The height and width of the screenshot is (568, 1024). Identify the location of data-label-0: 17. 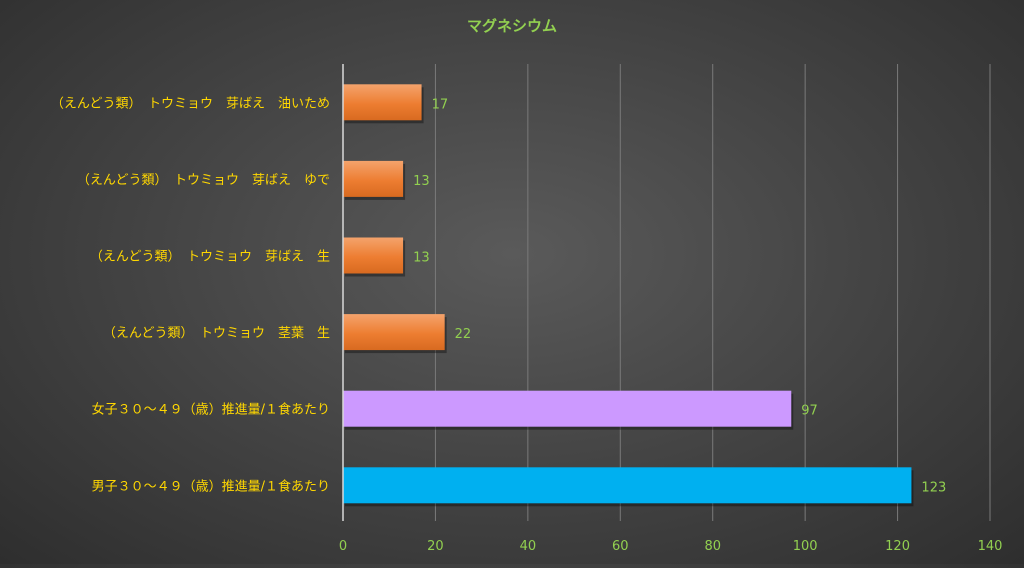
(440, 104).